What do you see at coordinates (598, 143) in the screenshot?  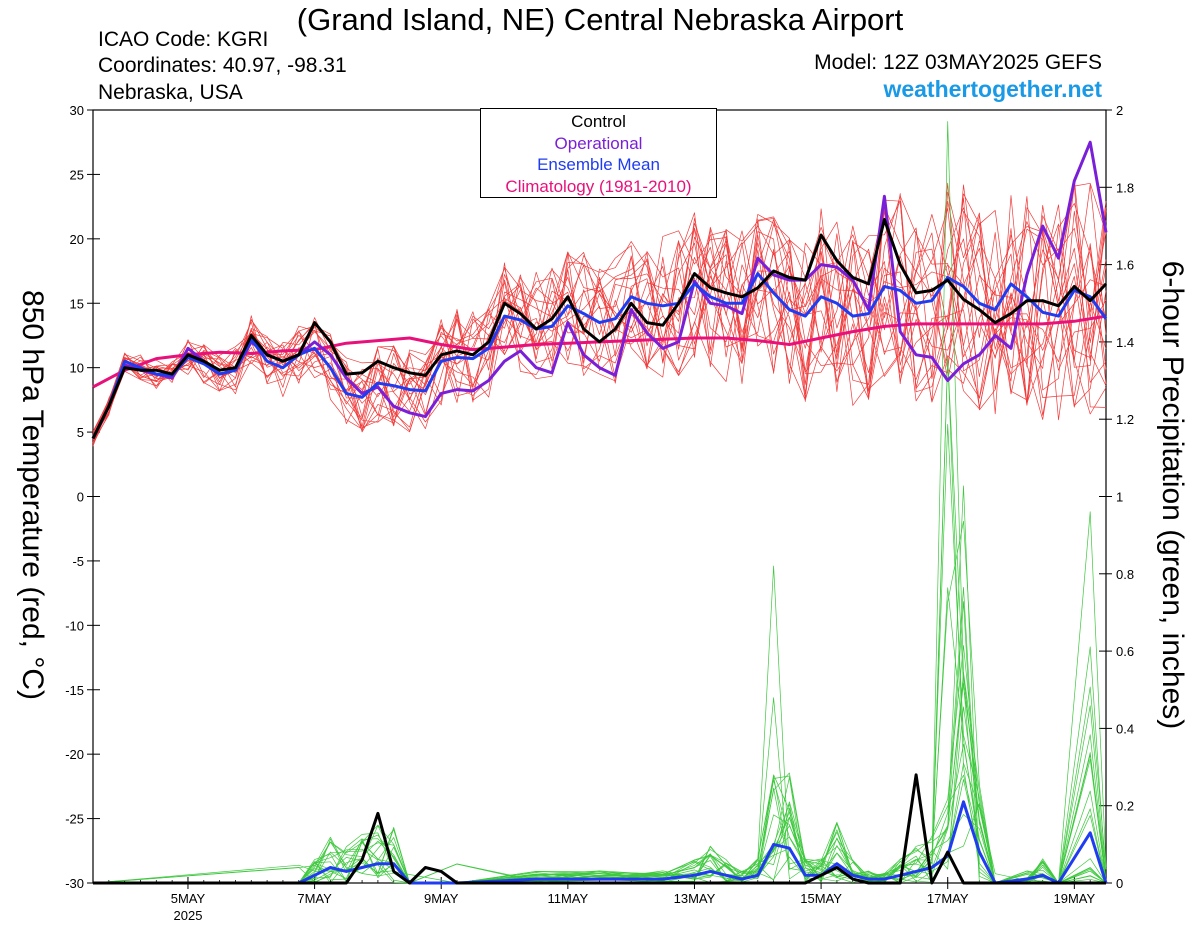 I see `legend-operational: Operational` at bounding box center [598, 143].